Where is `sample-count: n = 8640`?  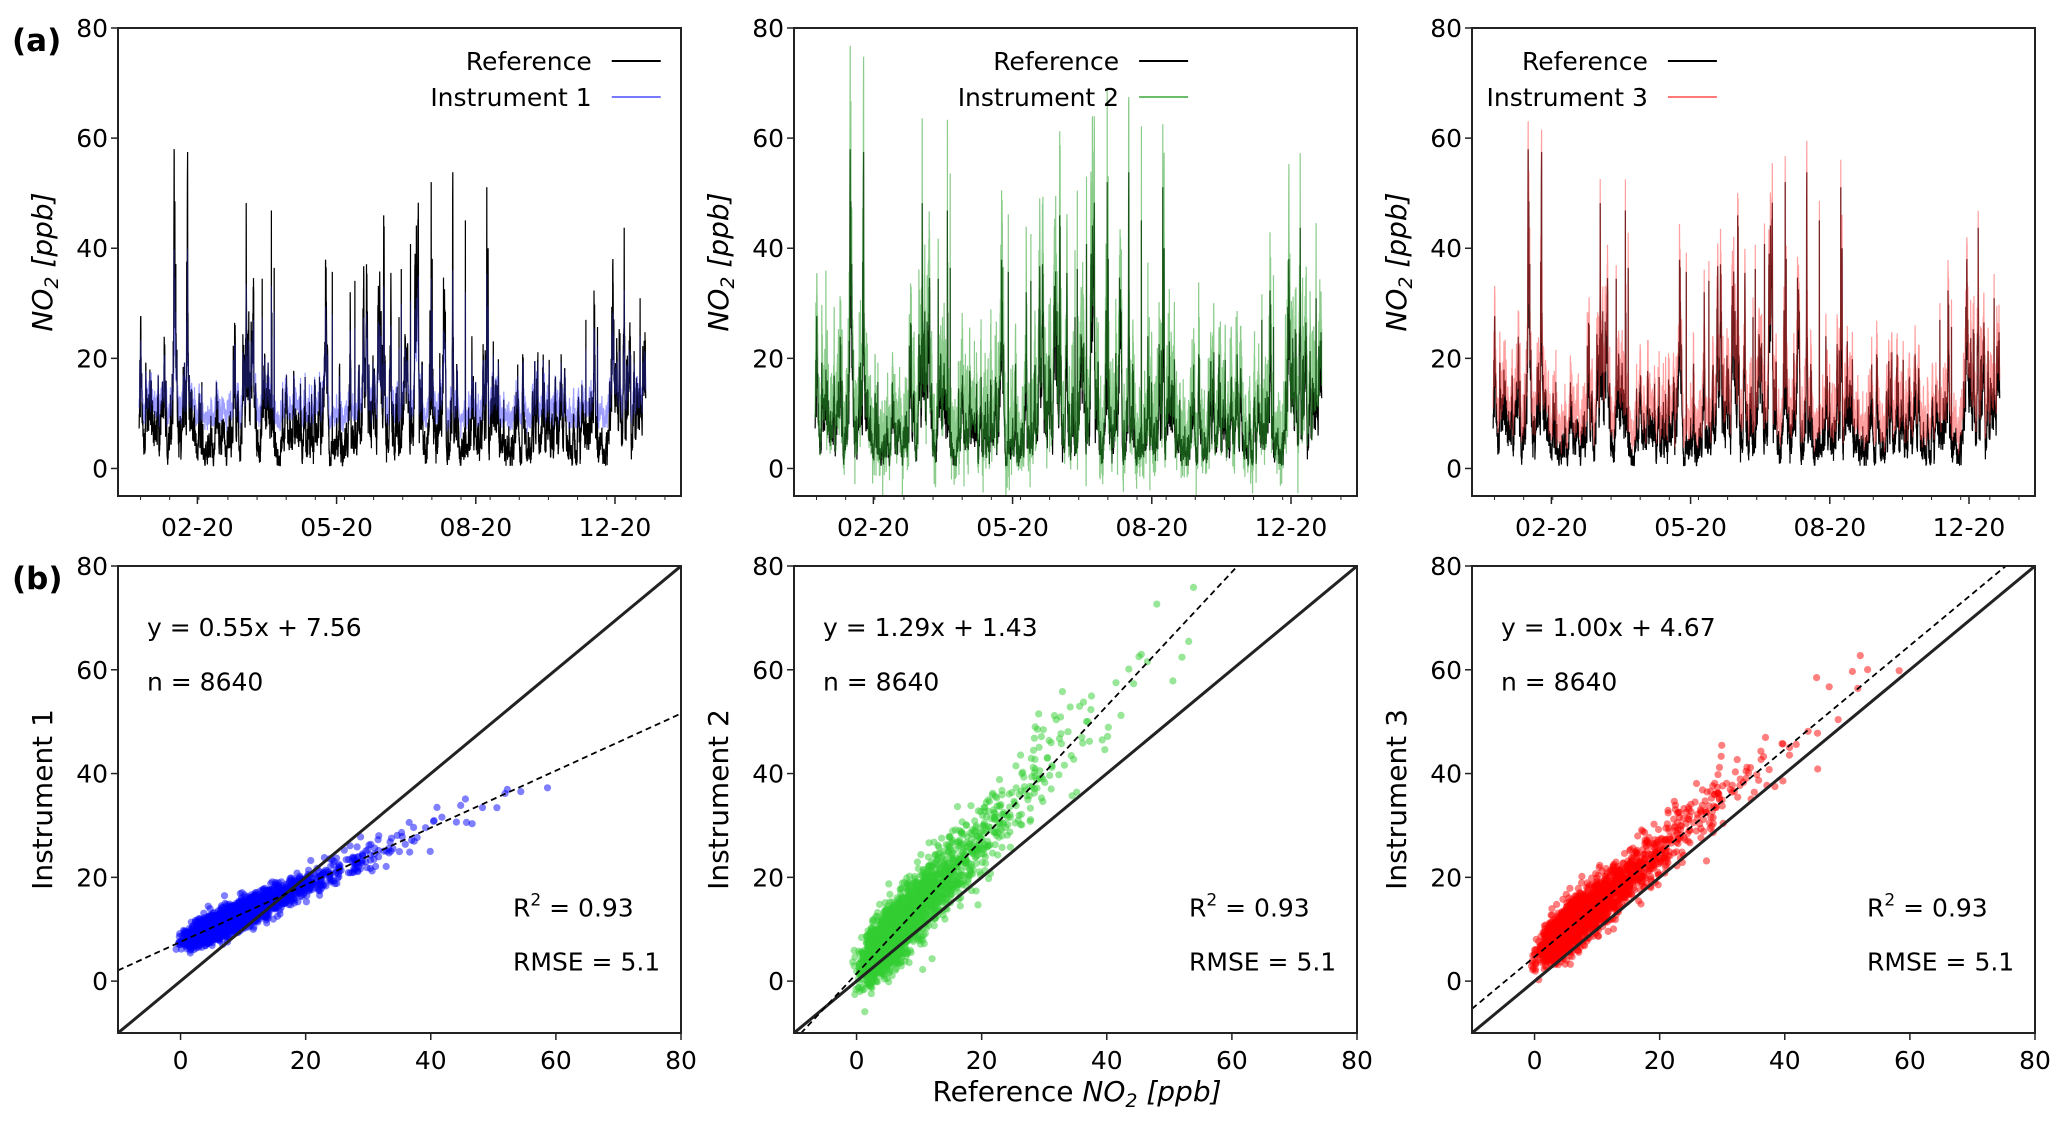 sample-count: n = 8640 is located at coordinates (881, 682).